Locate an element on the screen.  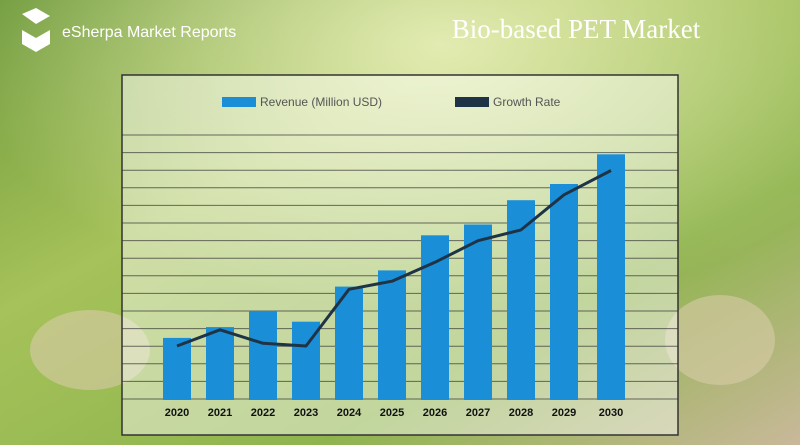
x-tick-label: 2022 is located at coordinates (263, 413).